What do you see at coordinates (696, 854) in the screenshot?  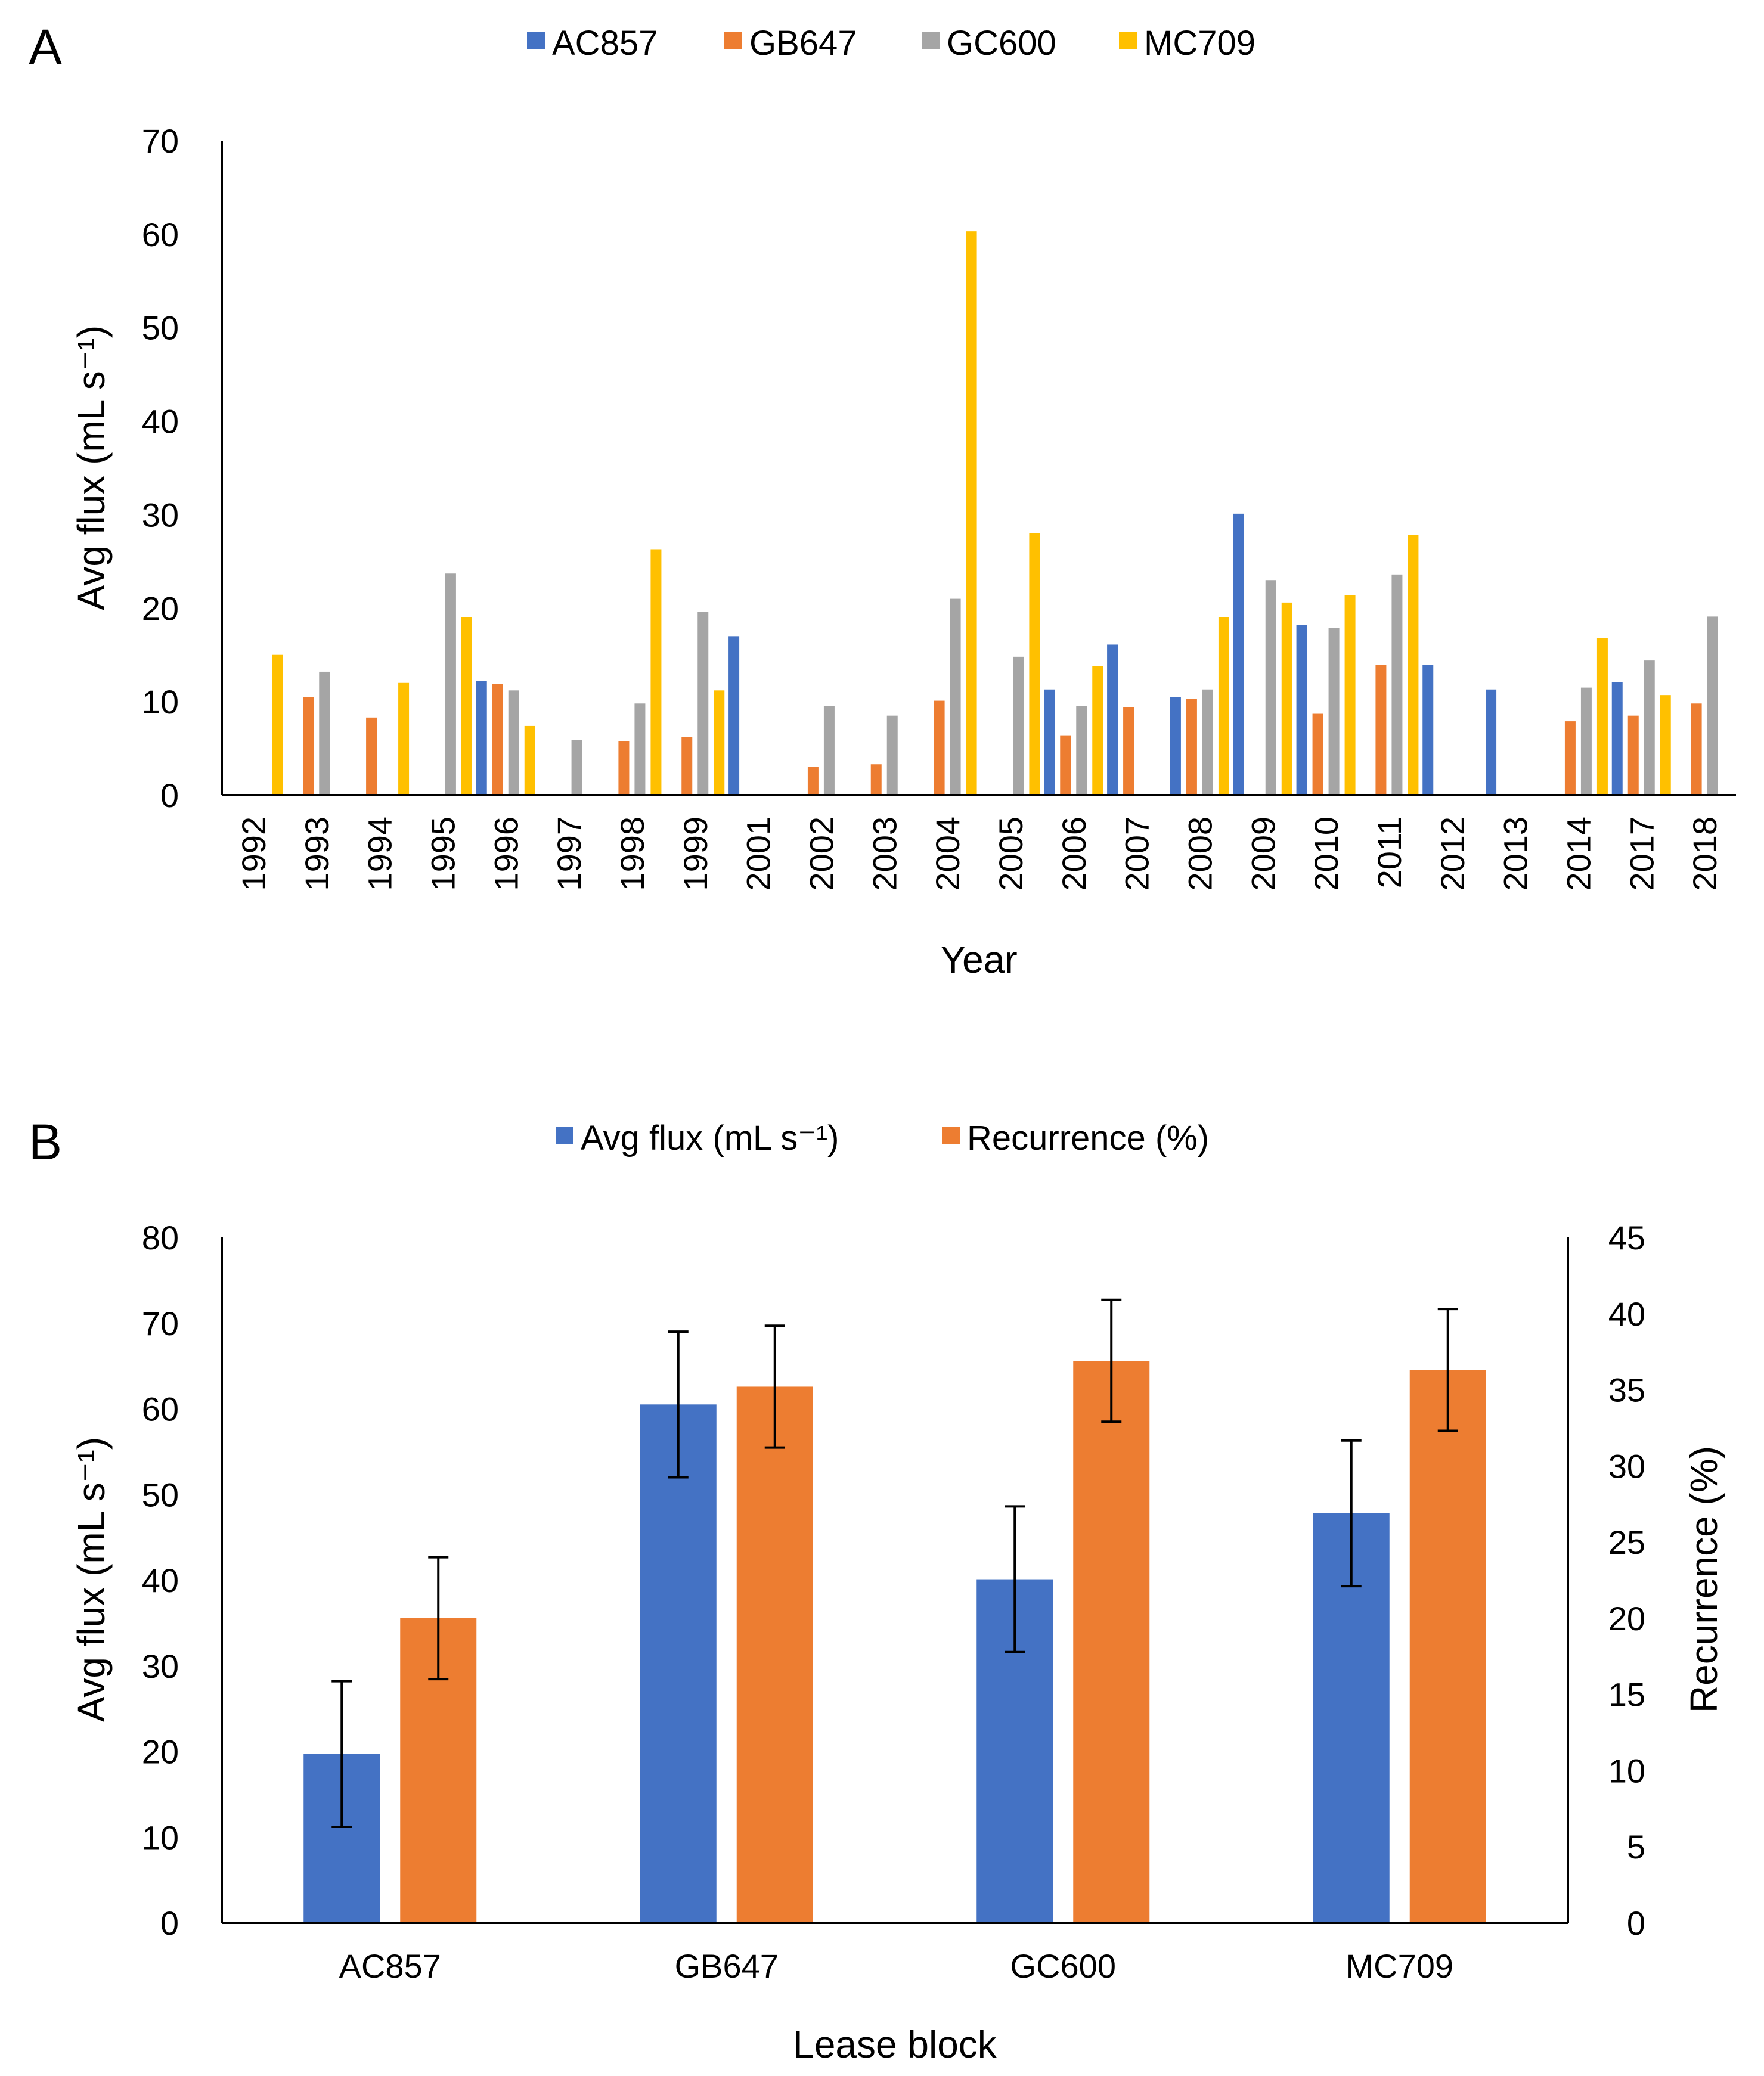 I see `panel-a-x-tick-label: 1999` at bounding box center [696, 854].